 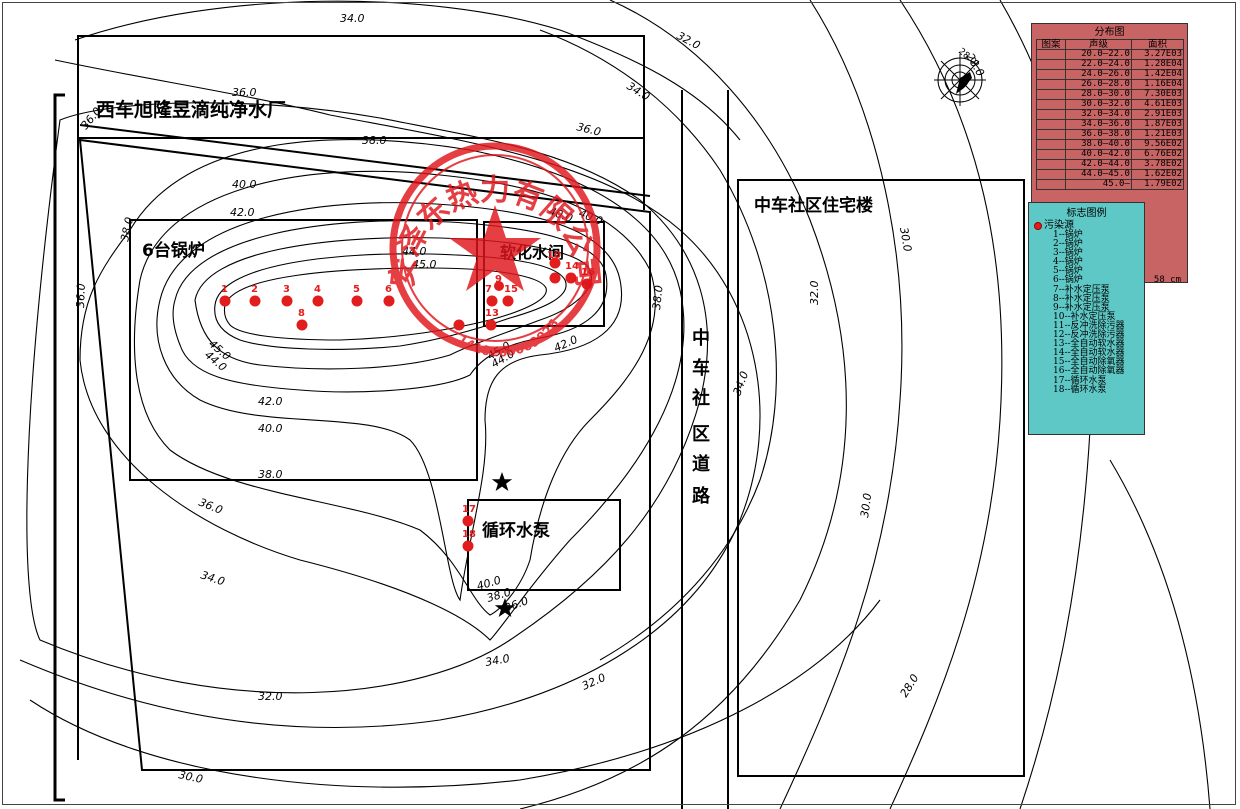 What do you see at coordinates (424, 264) in the screenshot?
I see `contour-label: 45.0` at bounding box center [424, 264].